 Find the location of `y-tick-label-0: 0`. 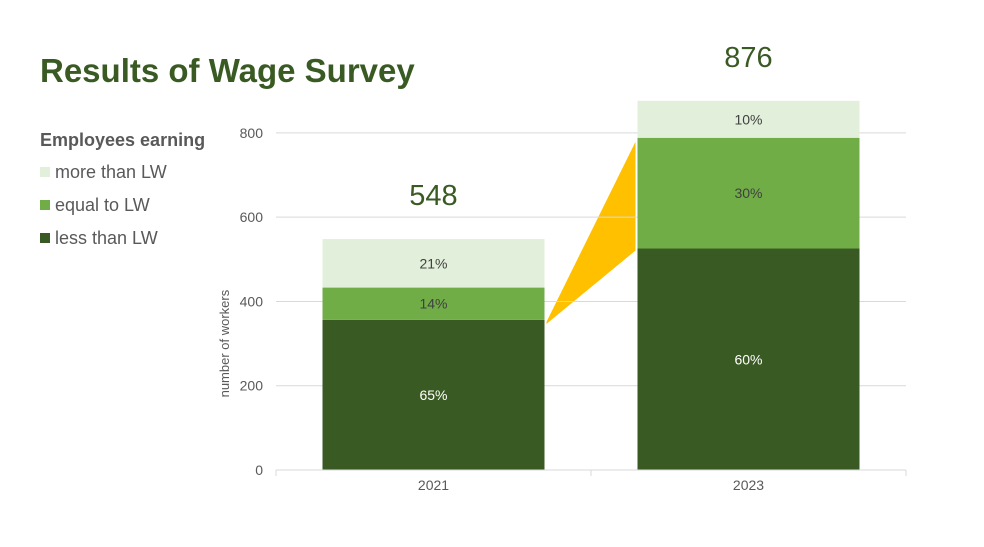

y-tick-label-0: 0 is located at coordinates (259, 470).